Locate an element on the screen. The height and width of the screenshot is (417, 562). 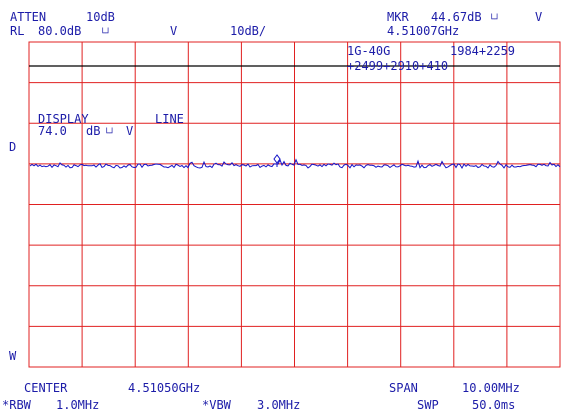
span-label: SPAN is located at coordinates (403, 388).